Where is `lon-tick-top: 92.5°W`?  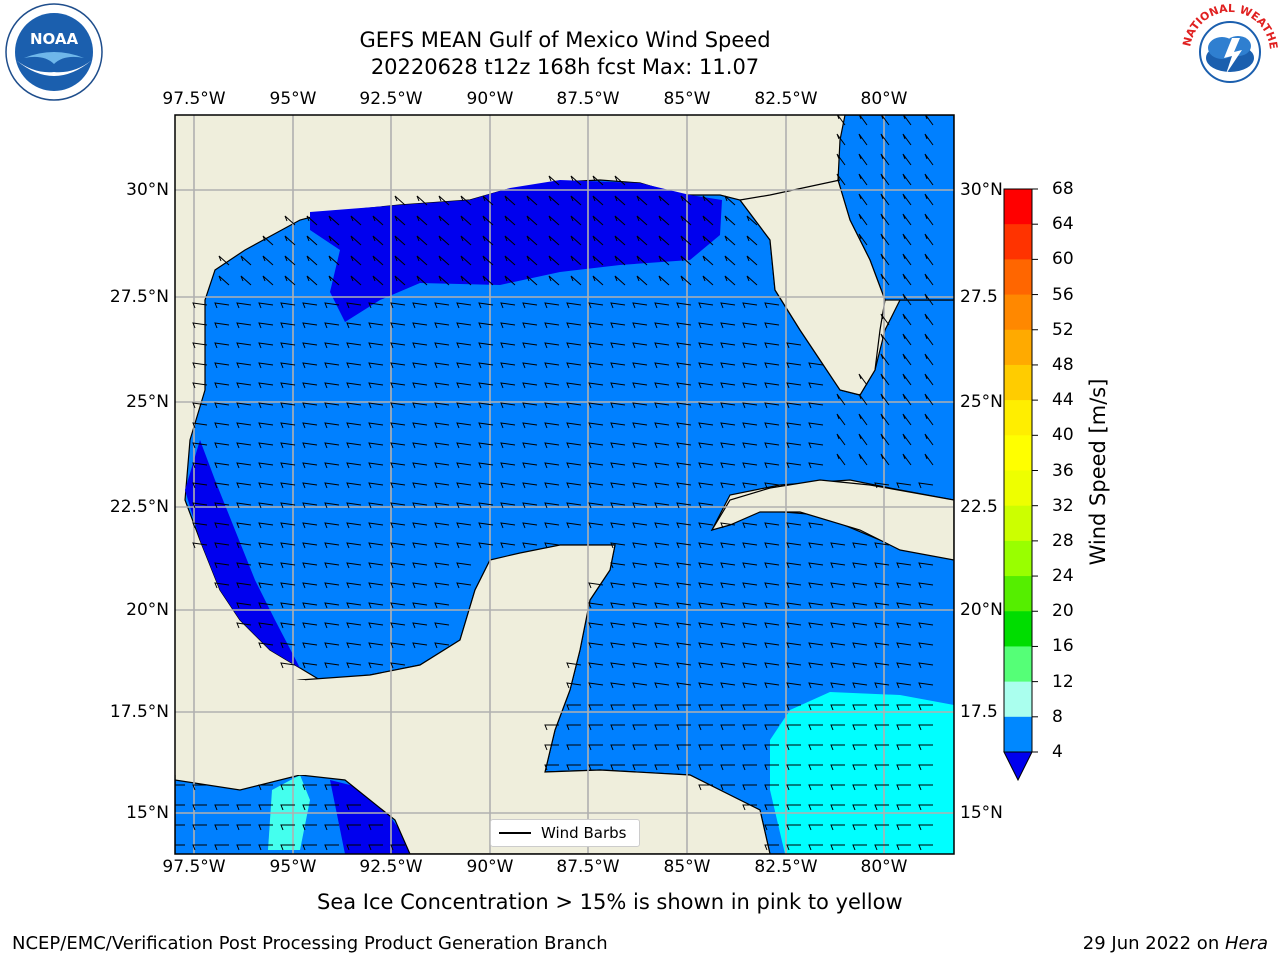
lon-tick-top: 92.5°W is located at coordinates (391, 99).